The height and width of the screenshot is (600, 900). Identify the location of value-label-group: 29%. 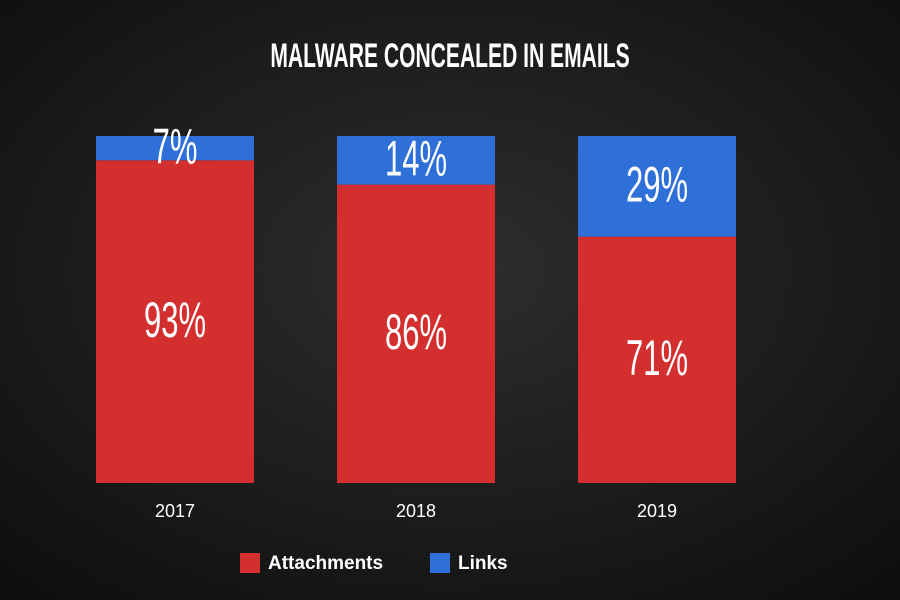
(657, 184).